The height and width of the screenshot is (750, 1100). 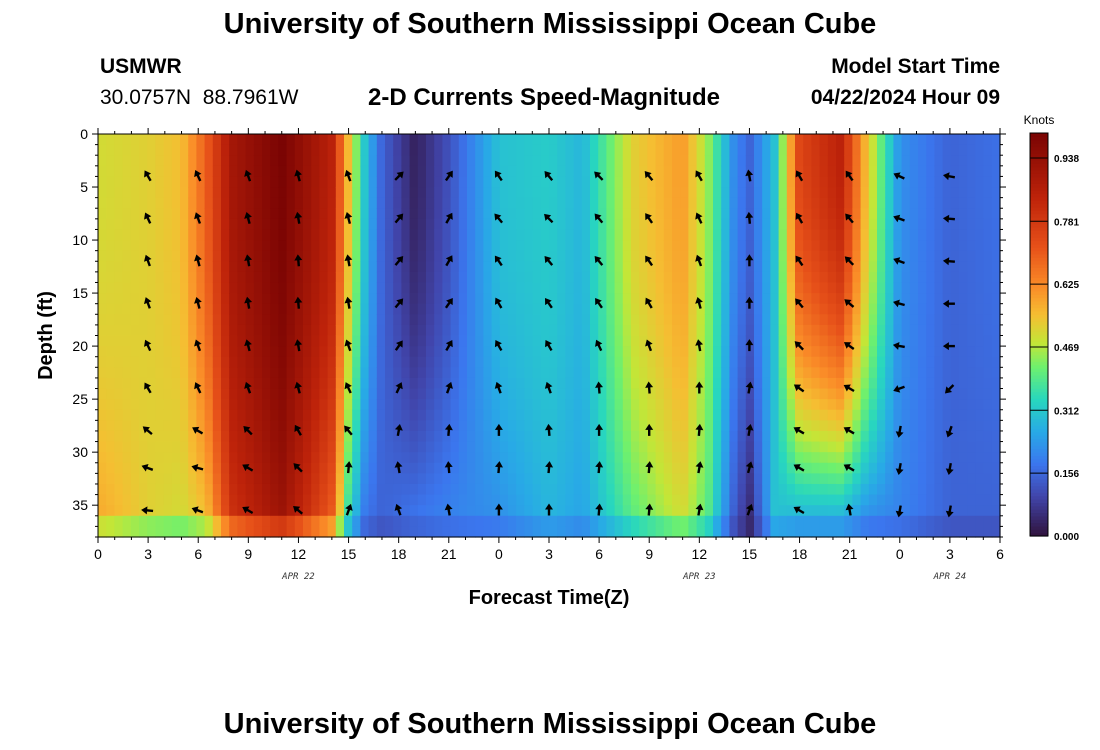 I want to click on colorbar-step, so click(x=1039, y=403).